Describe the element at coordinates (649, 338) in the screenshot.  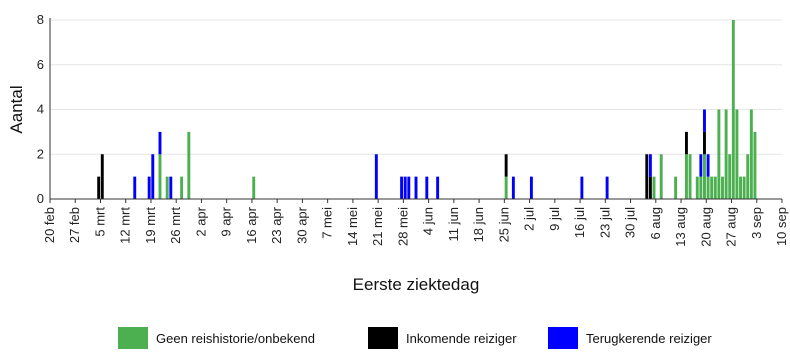
I see `legend-label: Terugkerende reiziger` at that location.